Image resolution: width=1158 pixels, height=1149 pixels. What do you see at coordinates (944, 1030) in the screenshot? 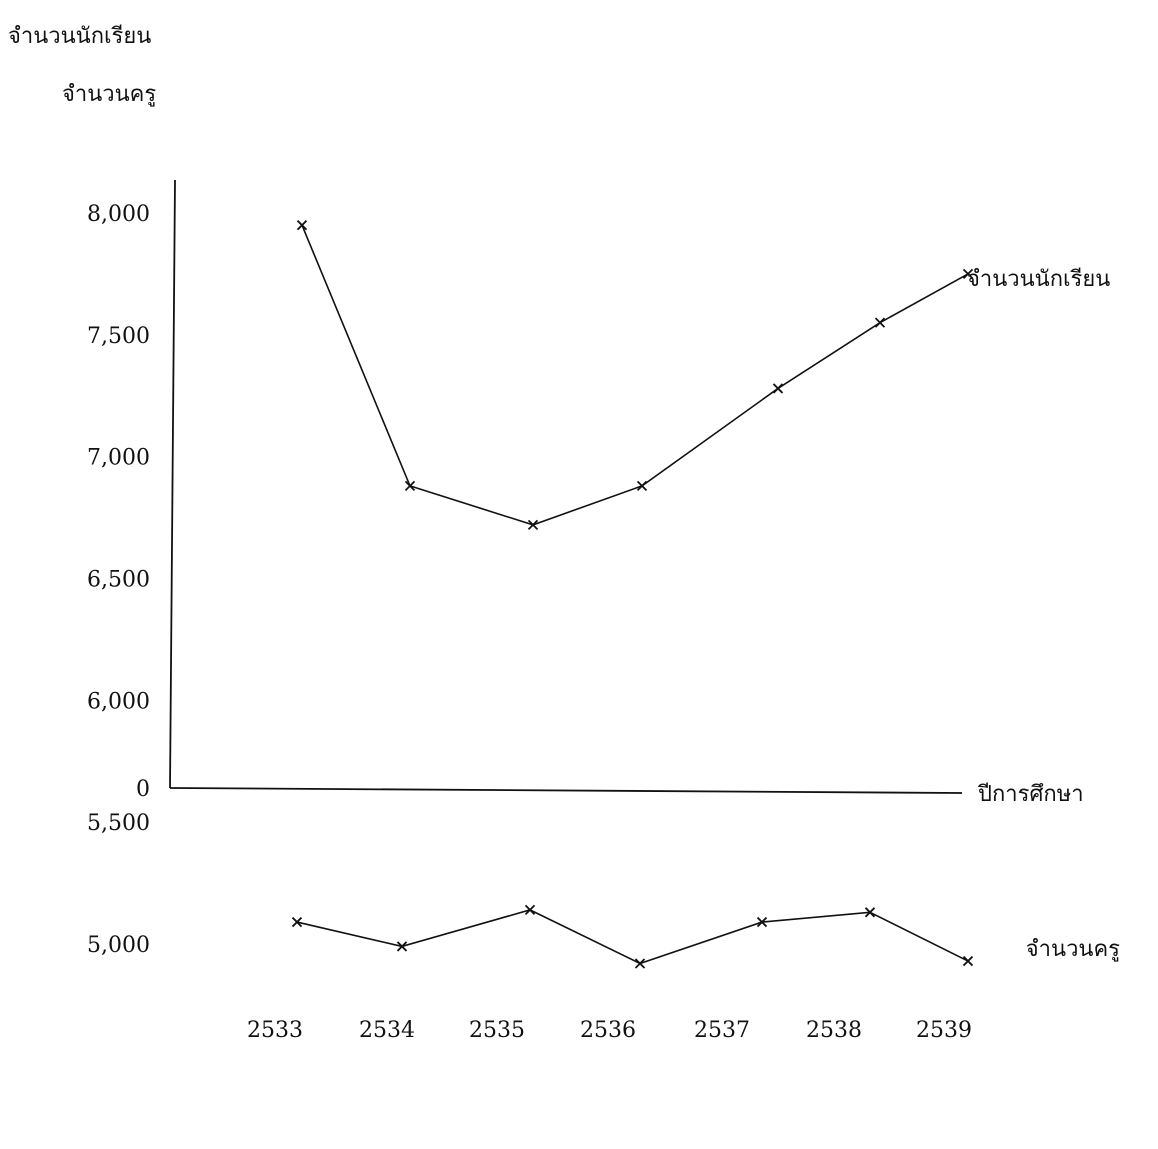
I see `x-tick-label: 2539` at bounding box center [944, 1030].